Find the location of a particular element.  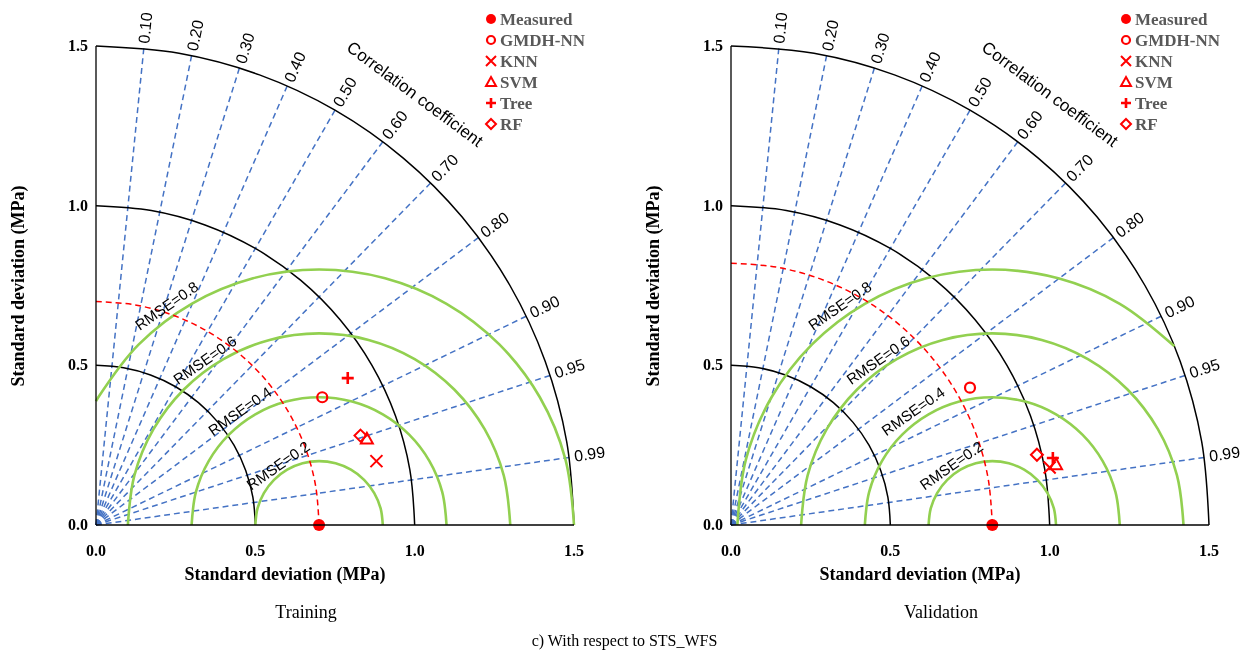

text: c) With respect to STS_WFS is located at coordinates (624, 641).